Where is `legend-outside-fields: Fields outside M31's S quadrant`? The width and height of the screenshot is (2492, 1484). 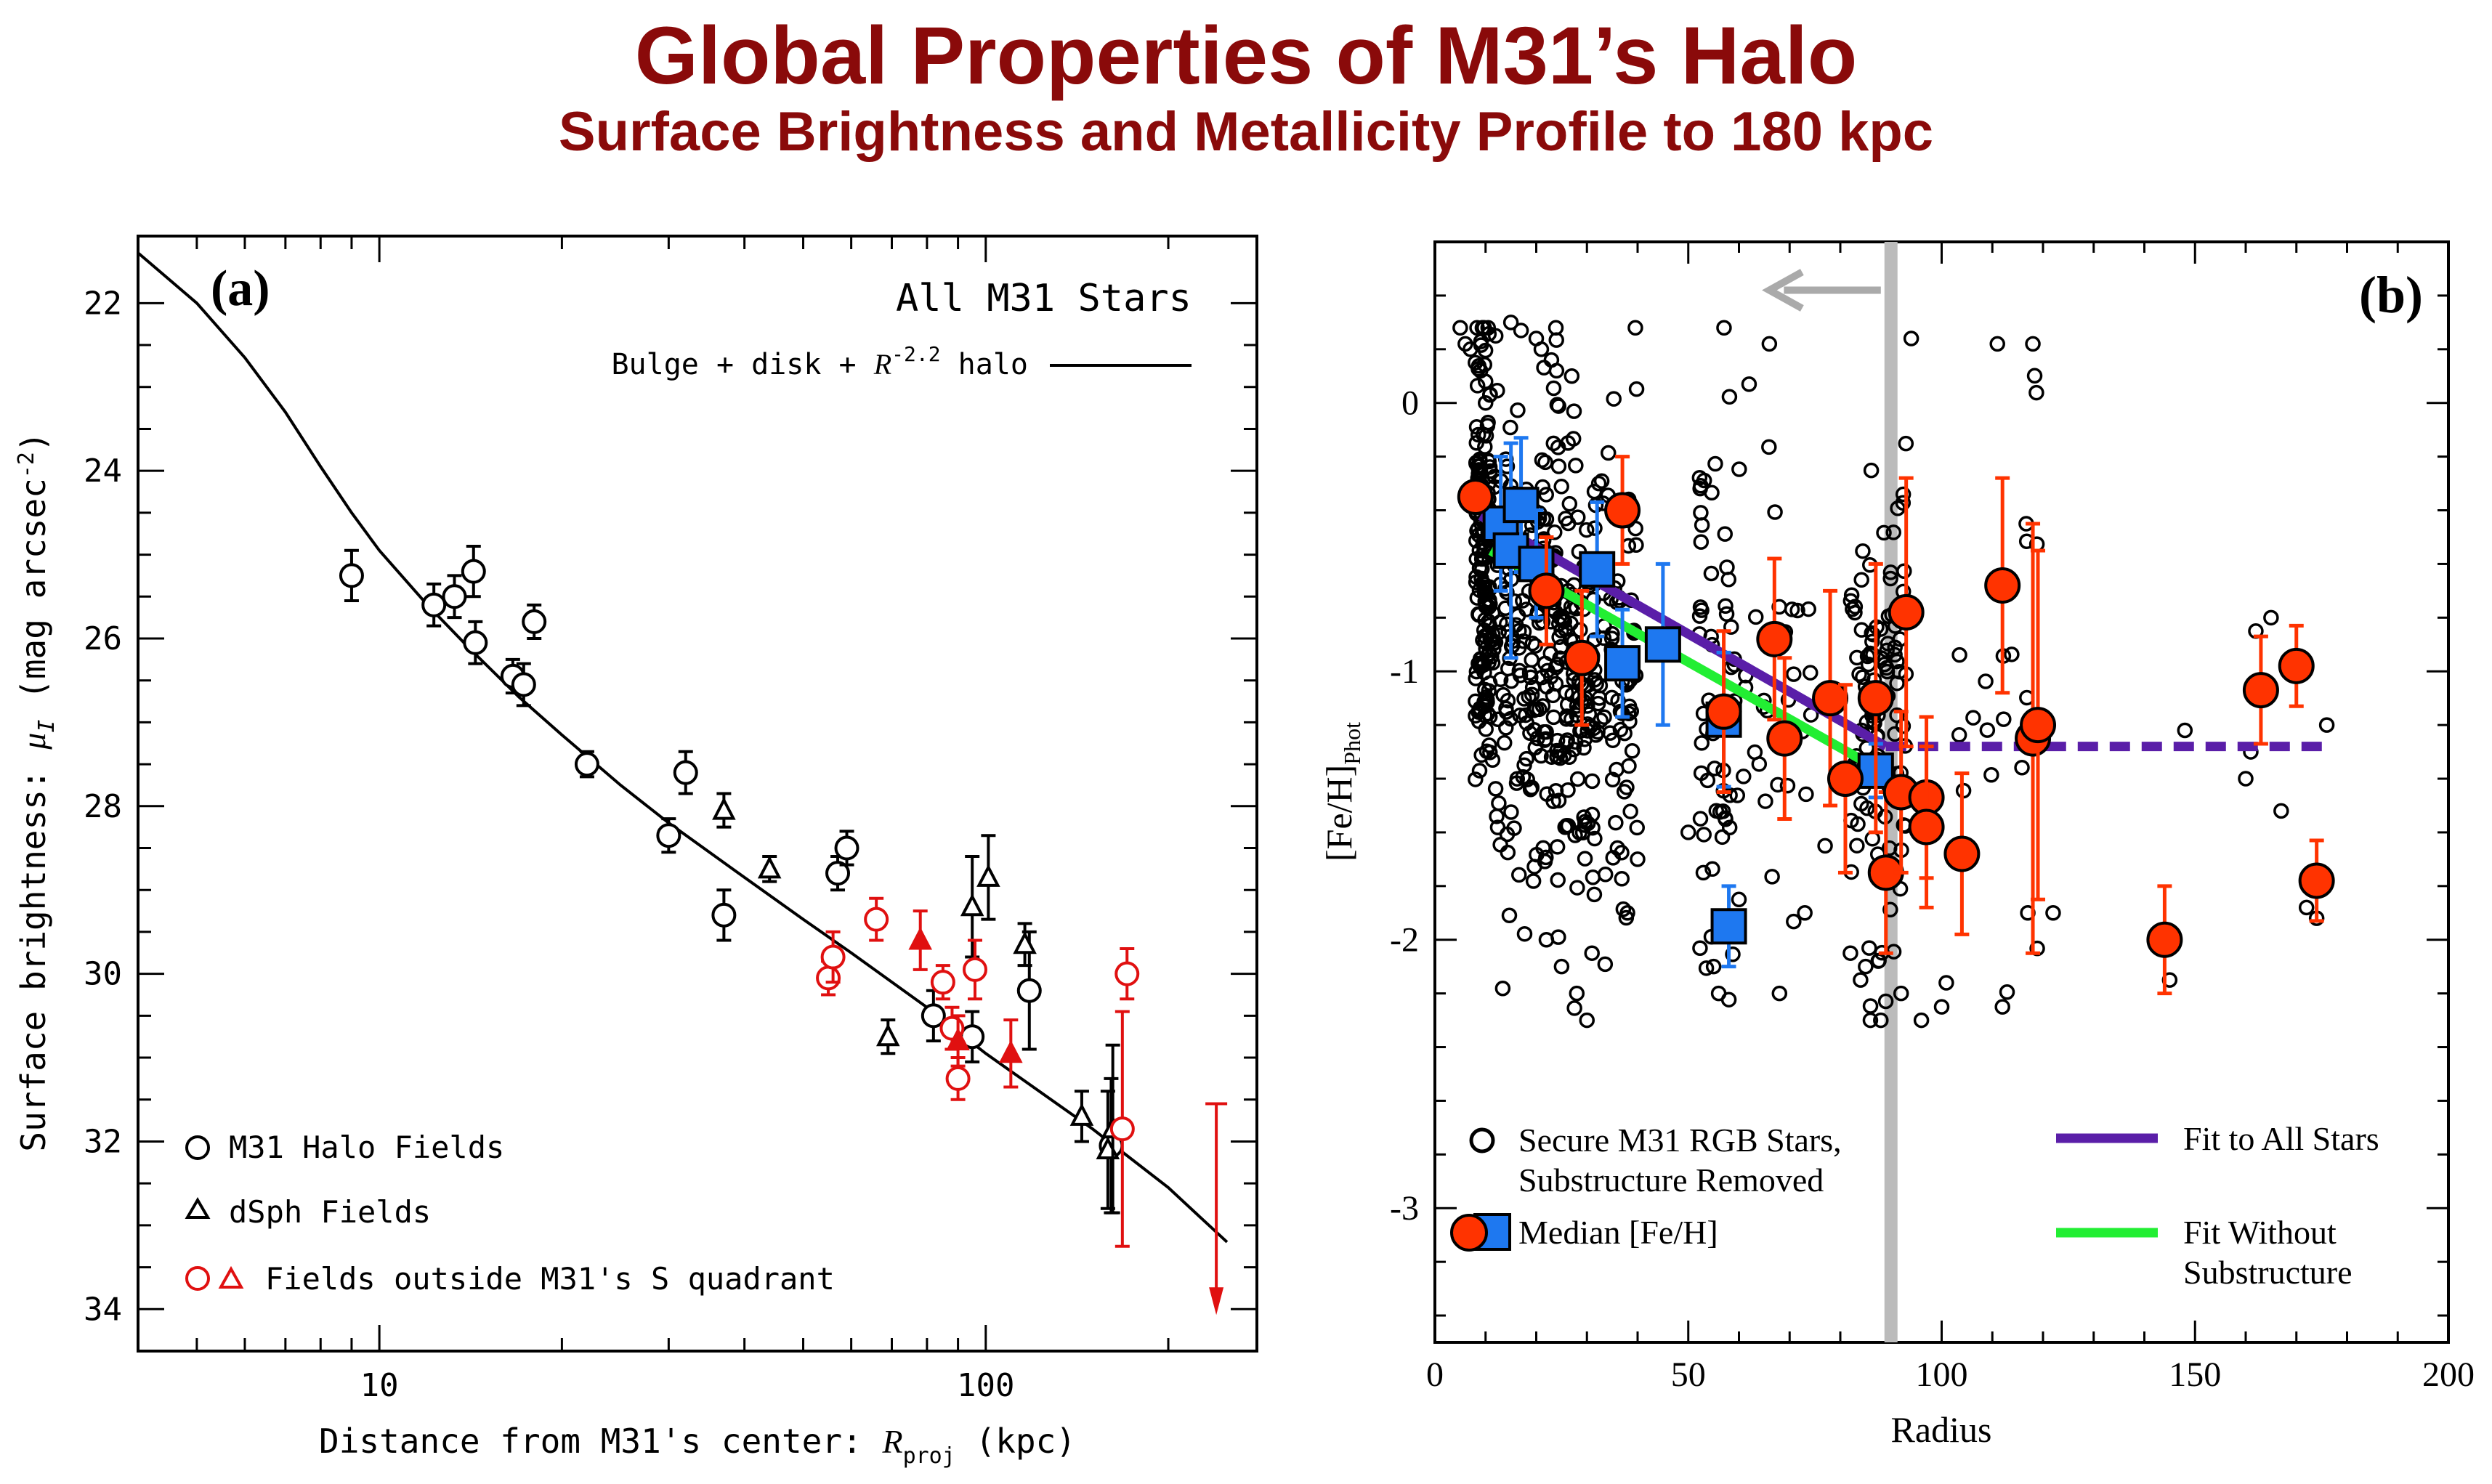
legend-outside-fields: Fields outside M31's S quadrant is located at coordinates (550, 1279).